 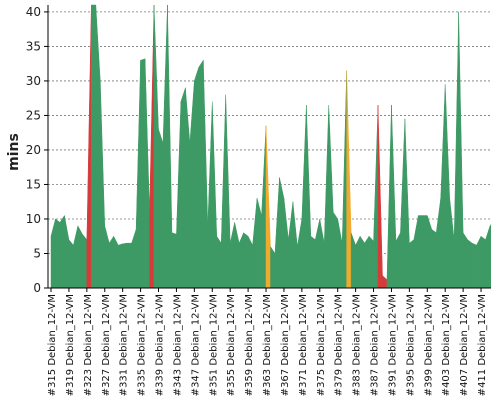 What do you see at coordinates (106, 345) in the screenshot?
I see `x-tick-label: #327 Debian_12-VM` at bounding box center [106, 345].